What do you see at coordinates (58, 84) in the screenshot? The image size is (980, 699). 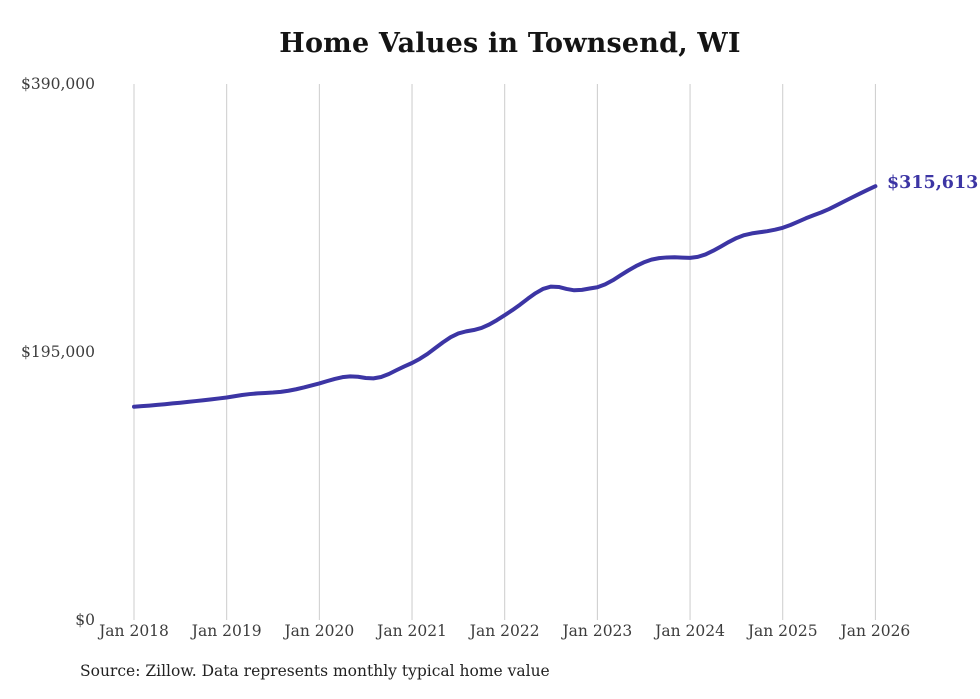 I see `y-axis-tick-label: $390,000` at bounding box center [58, 84].